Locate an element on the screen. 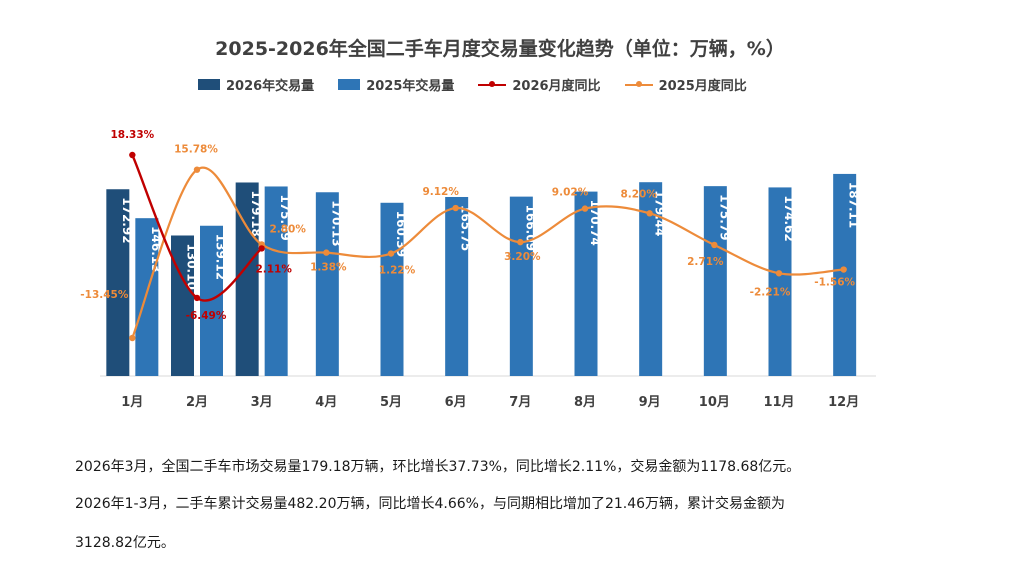  bar-label-2025-7: 166.09 is located at coordinates (530, 228).